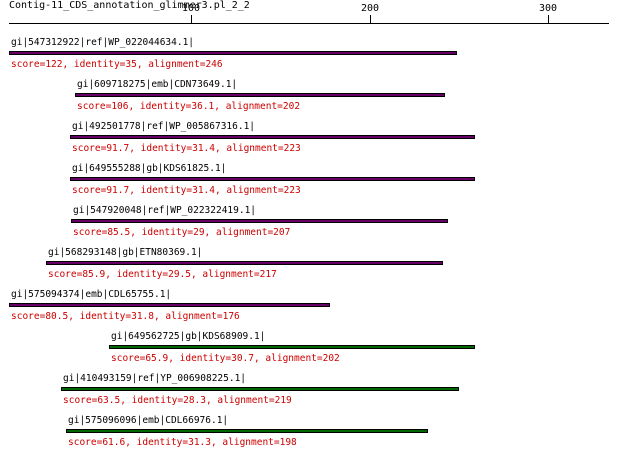  I want to click on hit-accession-label: gi|547312922|ref|WP_022044634.1|, so click(103, 42).